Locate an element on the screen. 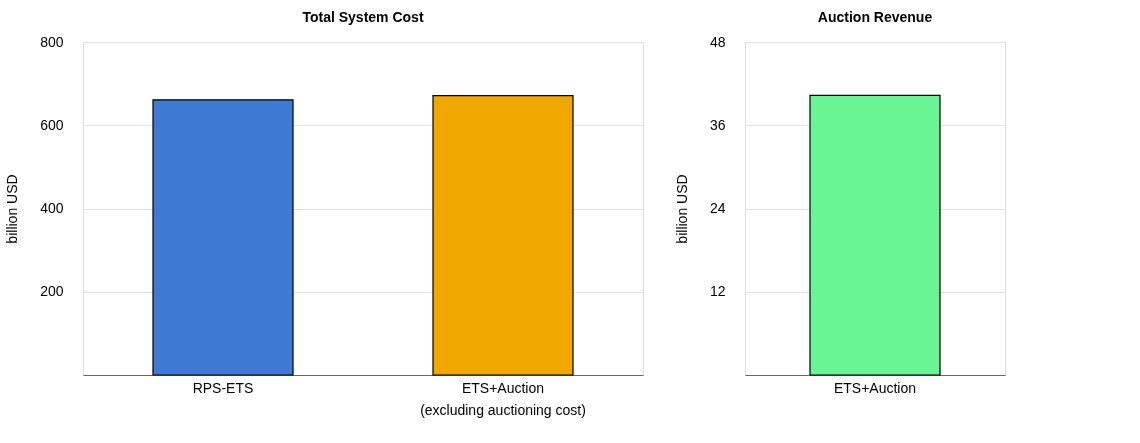 This screenshot has height=443, width=1140. y-tick-label: 200 is located at coordinates (52, 291).